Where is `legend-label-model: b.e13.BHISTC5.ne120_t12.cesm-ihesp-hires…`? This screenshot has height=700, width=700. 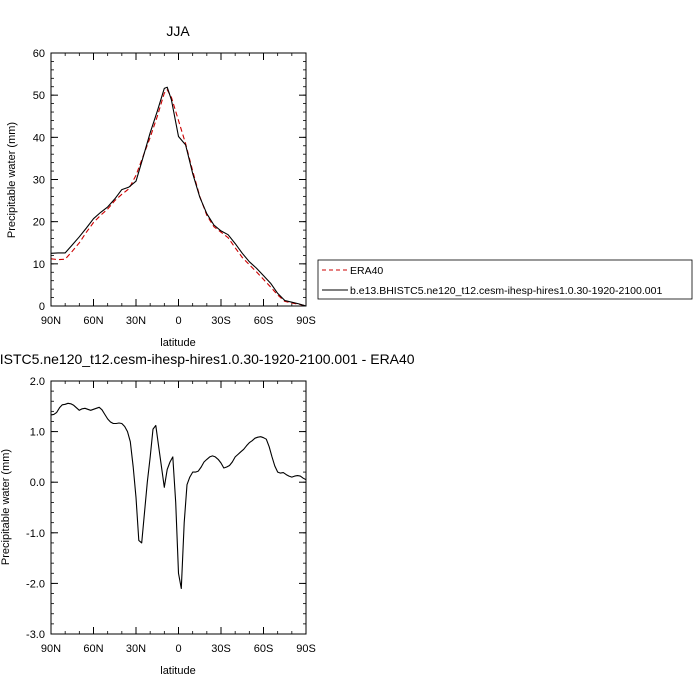
legend-label-model: b.e13.BHISTC5.ne120_t12.cesm-ihesp-hires… is located at coordinates (506, 291).